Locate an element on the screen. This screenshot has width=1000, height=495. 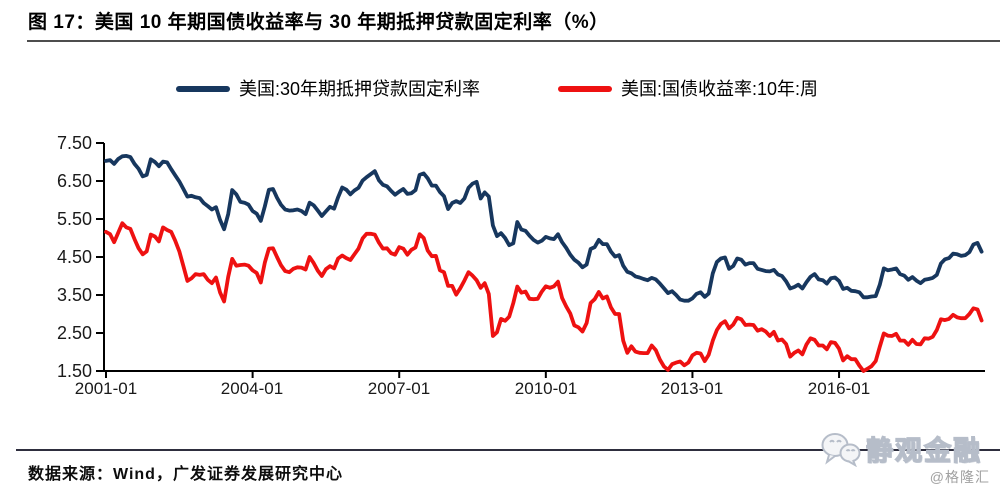
x-tick-label: 2004-01 is located at coordinates (252, 388).